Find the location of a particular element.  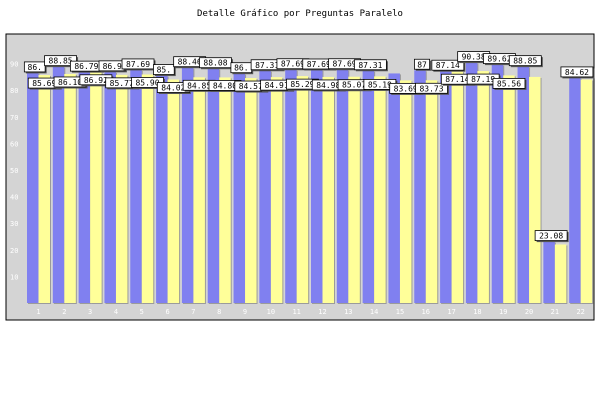

y-tick-label: 60 is located at coordinates (14, 144).